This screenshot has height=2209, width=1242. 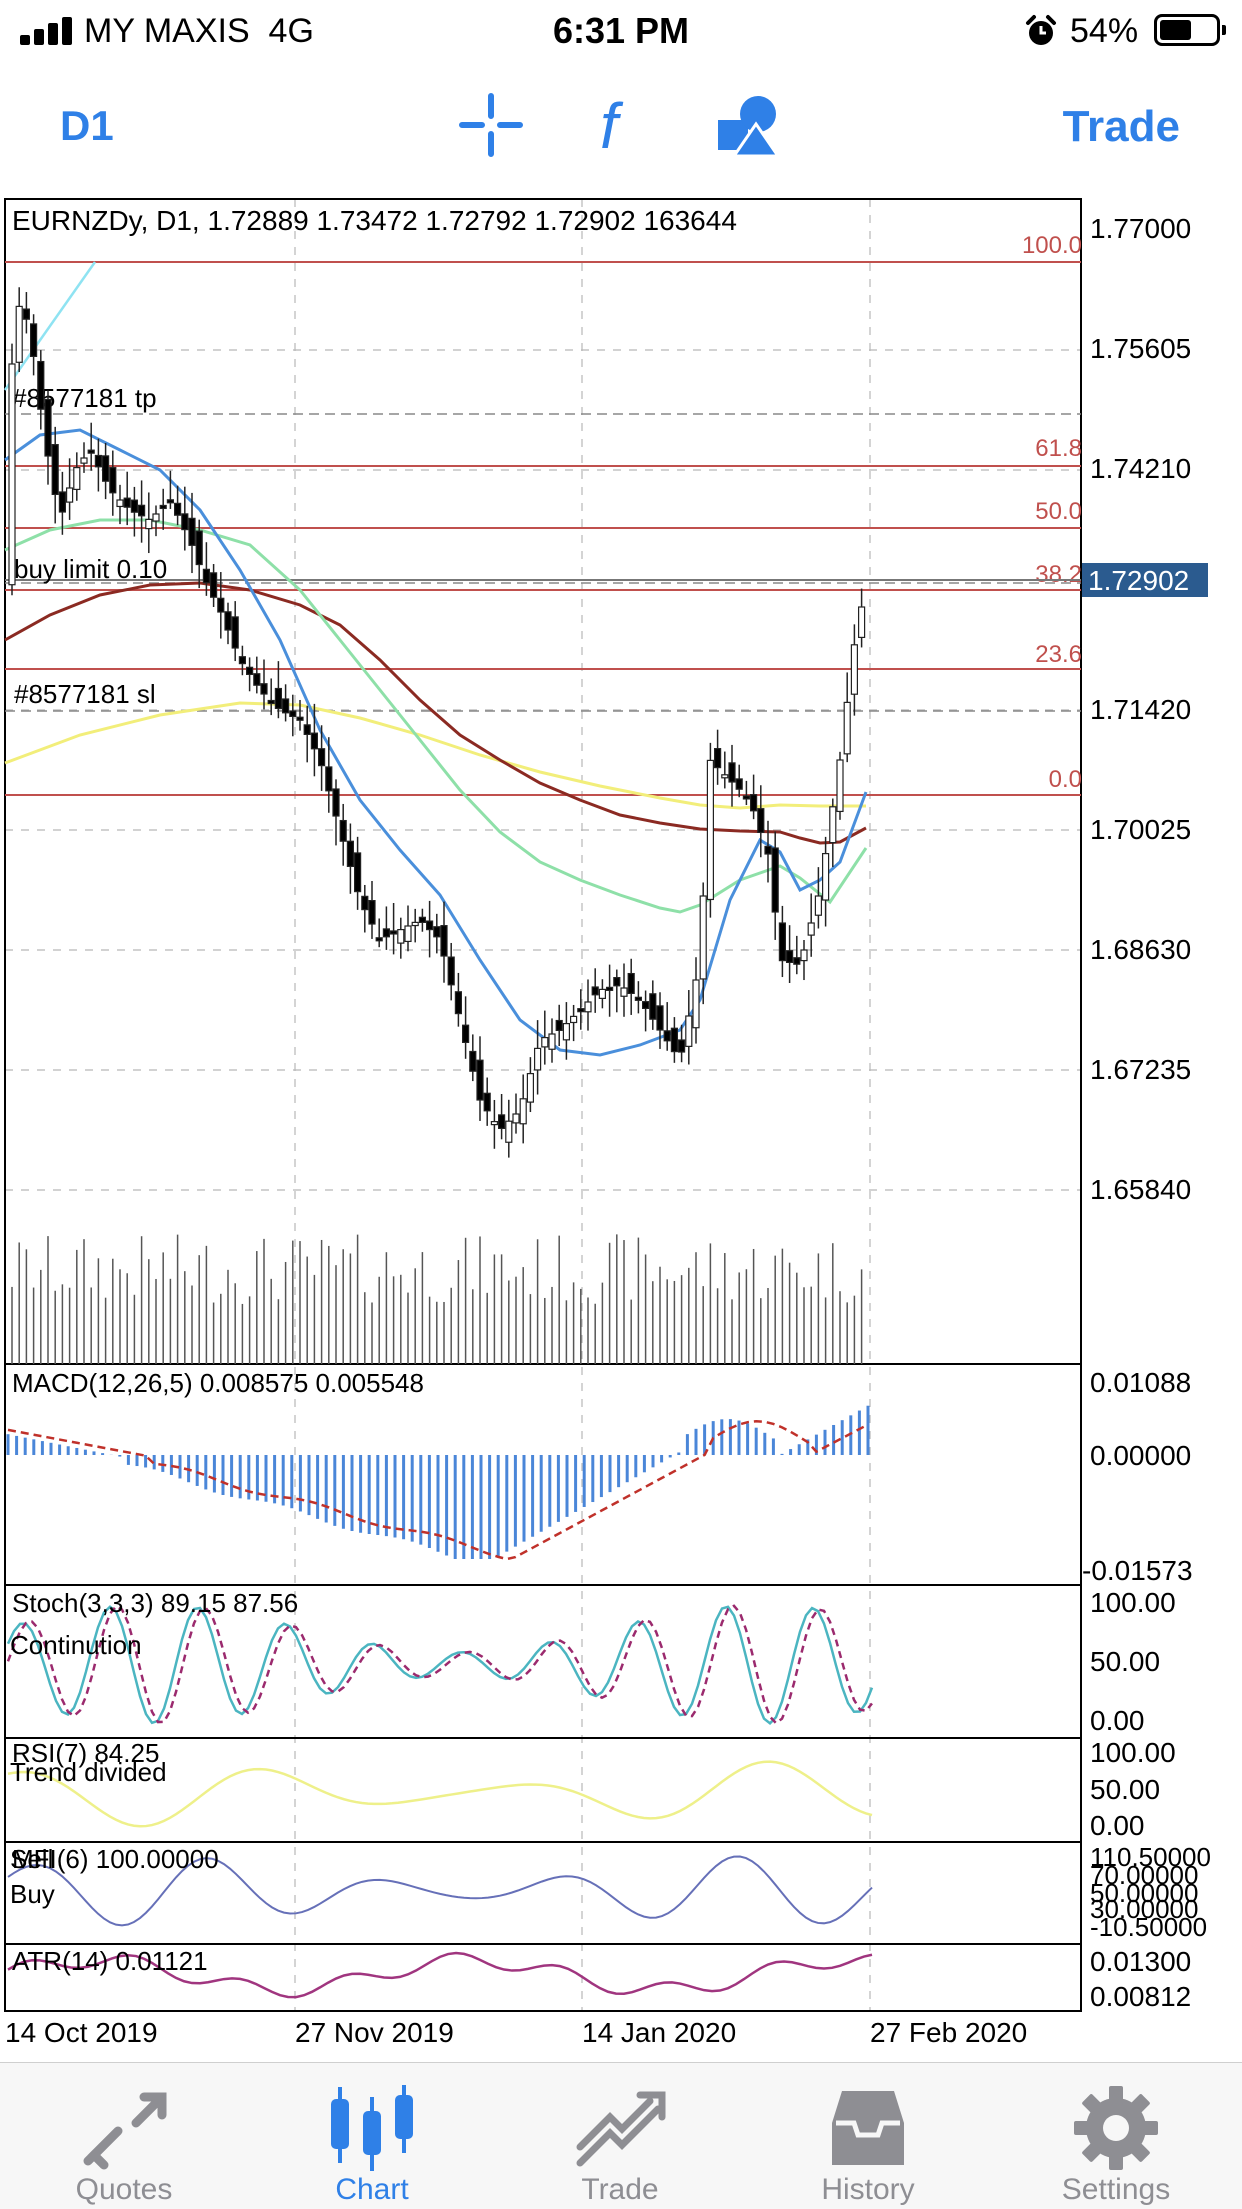 I want to click on battery-percent: 54%, so click(x=1104, y=31).